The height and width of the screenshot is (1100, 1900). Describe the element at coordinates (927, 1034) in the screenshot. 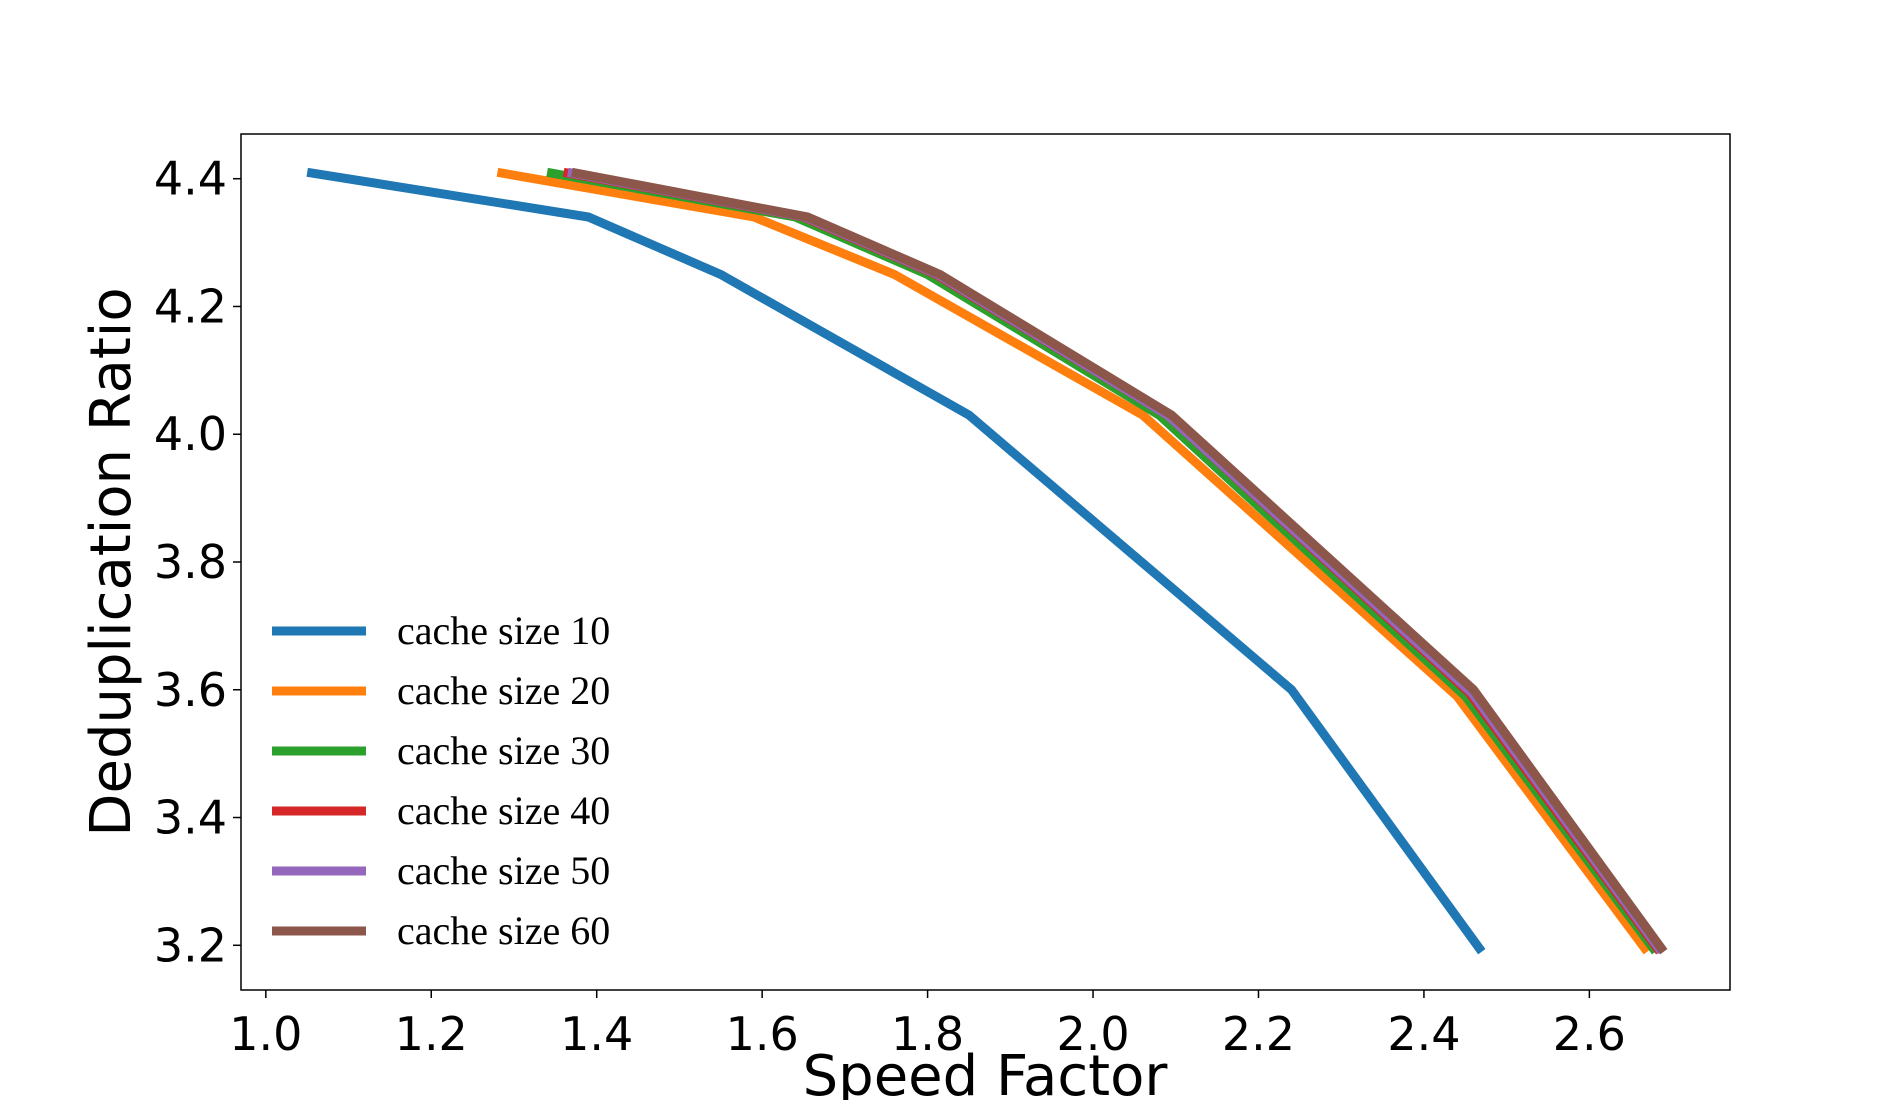

I see `x-tick-label: 1.8` at that location.